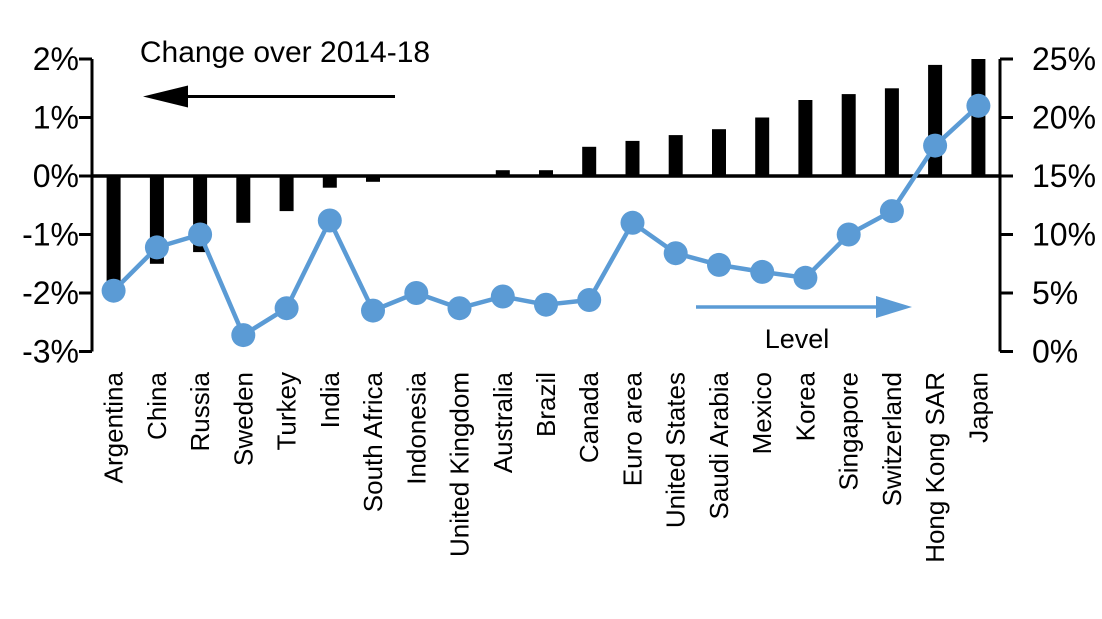 This screenshot has width=1102, height=619. I want to click on marker-canada, so click(589, 300).